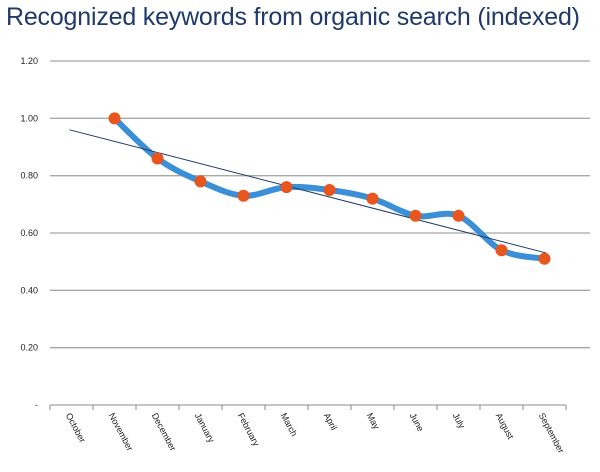 This screenshot has width=600, height=472. Describe the element at coordinates (76, 427) in the screenshot. I see `x-tick-label: October` at that location.